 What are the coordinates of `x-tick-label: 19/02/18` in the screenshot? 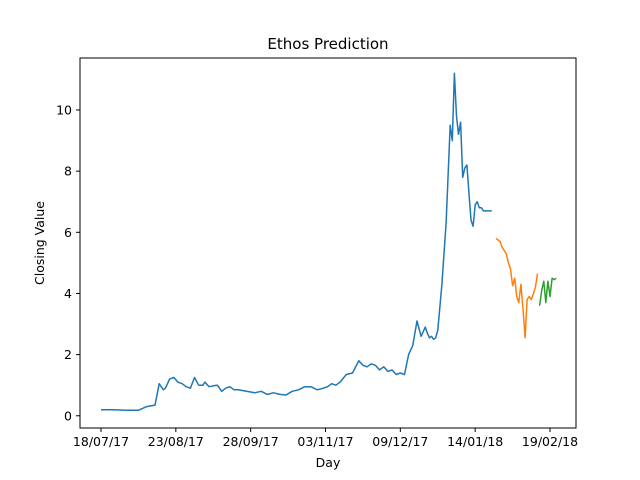 It's located at (550, 441).